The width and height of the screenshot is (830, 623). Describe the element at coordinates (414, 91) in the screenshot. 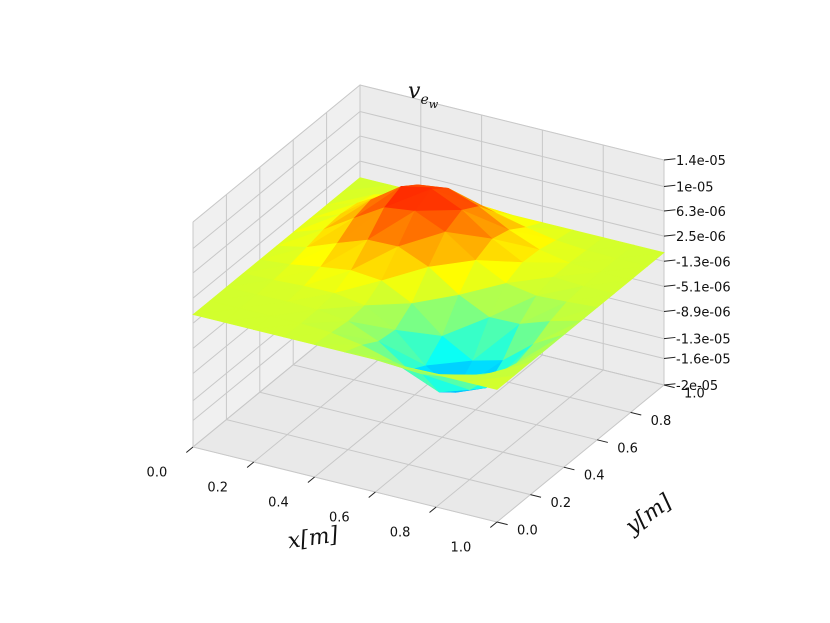

I see `title-main: v` at that location.